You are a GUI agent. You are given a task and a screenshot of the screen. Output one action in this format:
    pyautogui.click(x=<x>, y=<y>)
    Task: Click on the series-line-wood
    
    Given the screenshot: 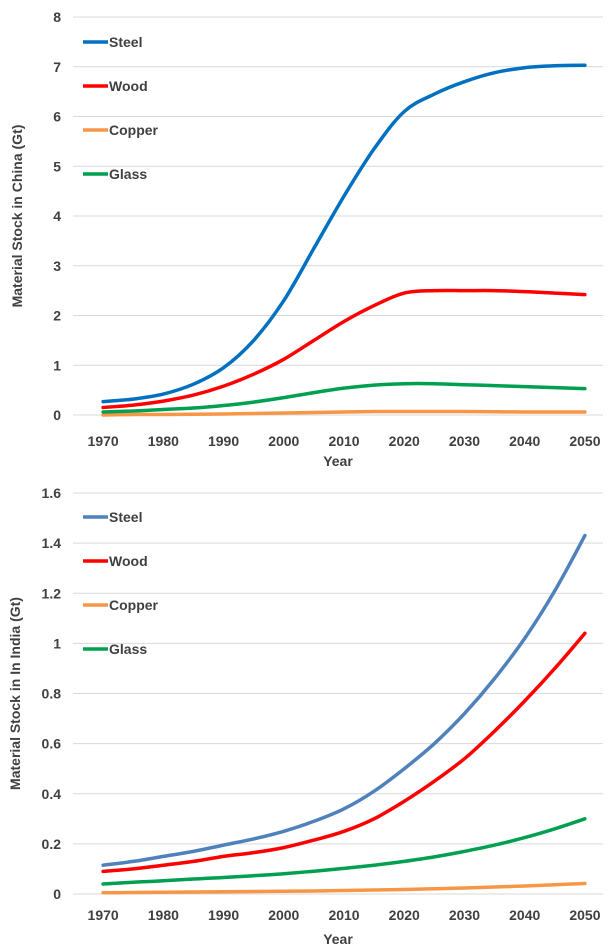 What is the action you would take?
    pyautogui.click(x=344, y=349)
    